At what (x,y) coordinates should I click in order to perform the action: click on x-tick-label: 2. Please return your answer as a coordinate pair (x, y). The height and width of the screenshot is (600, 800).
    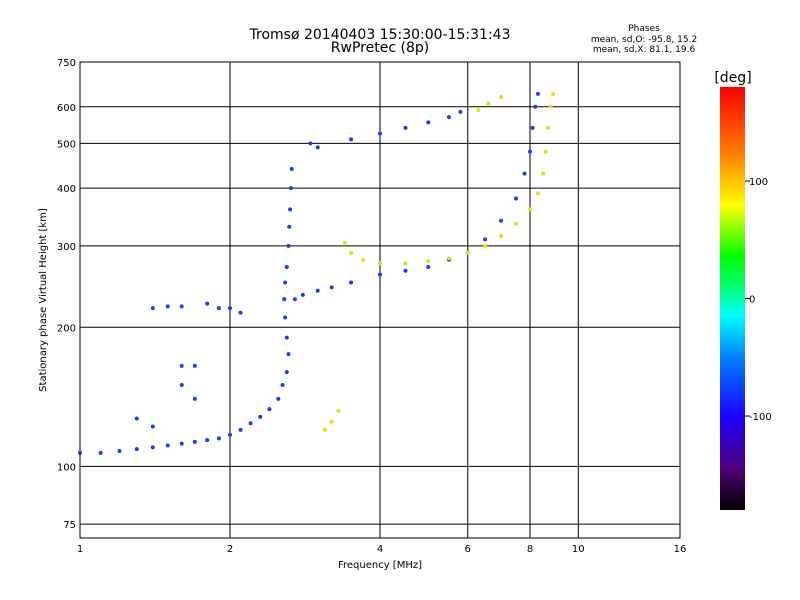
    Looking at the image, I should click on (230, 549).